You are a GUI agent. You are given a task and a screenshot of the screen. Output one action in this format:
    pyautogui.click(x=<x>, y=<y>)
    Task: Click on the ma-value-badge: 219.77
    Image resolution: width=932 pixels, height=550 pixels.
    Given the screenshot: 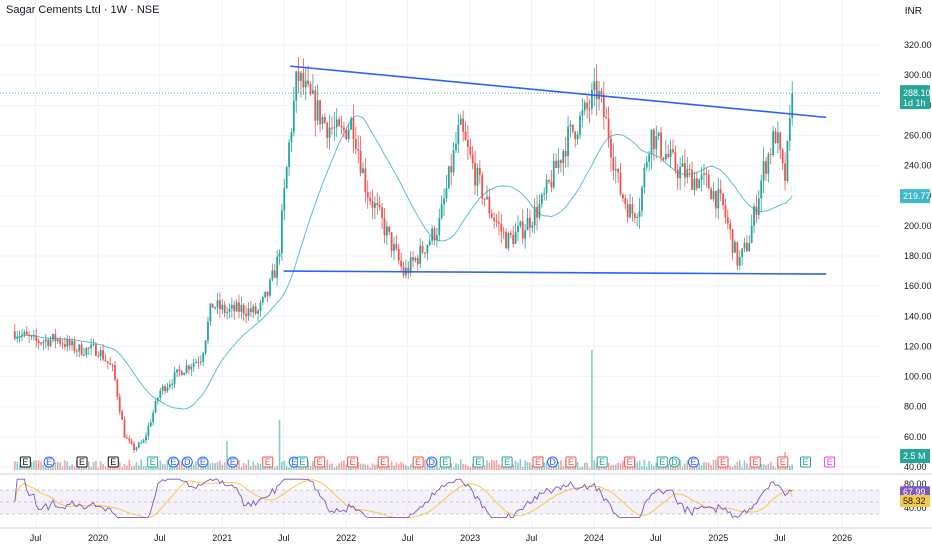 What is the action you would take?
    pyautogui.click(x=915, y=196)
    